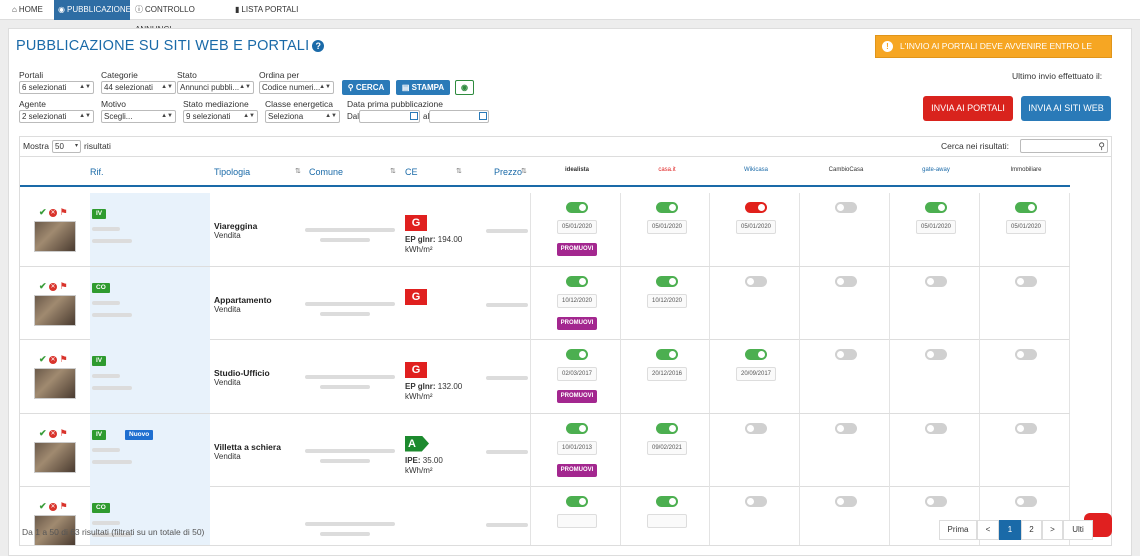  What do you see at coordinates (326, 172) in the screenshot?
I see `col-comune: Comune` at bounding box center [326, 172].